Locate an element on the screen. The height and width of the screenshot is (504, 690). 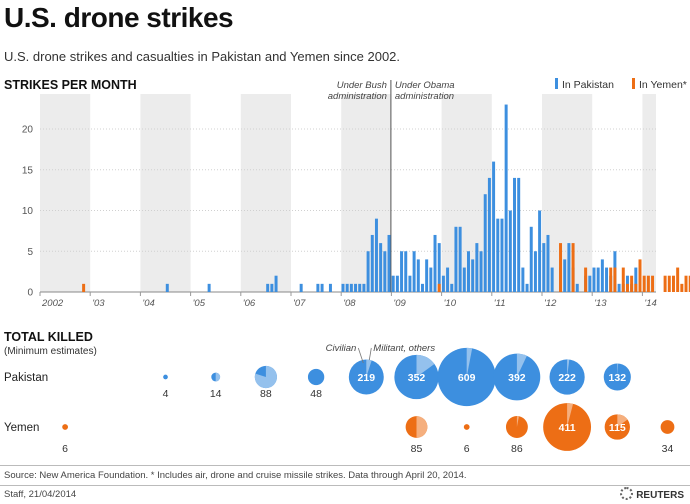
pakistan-bubble-label-2009: 352 is located at coordinates (417, 378).